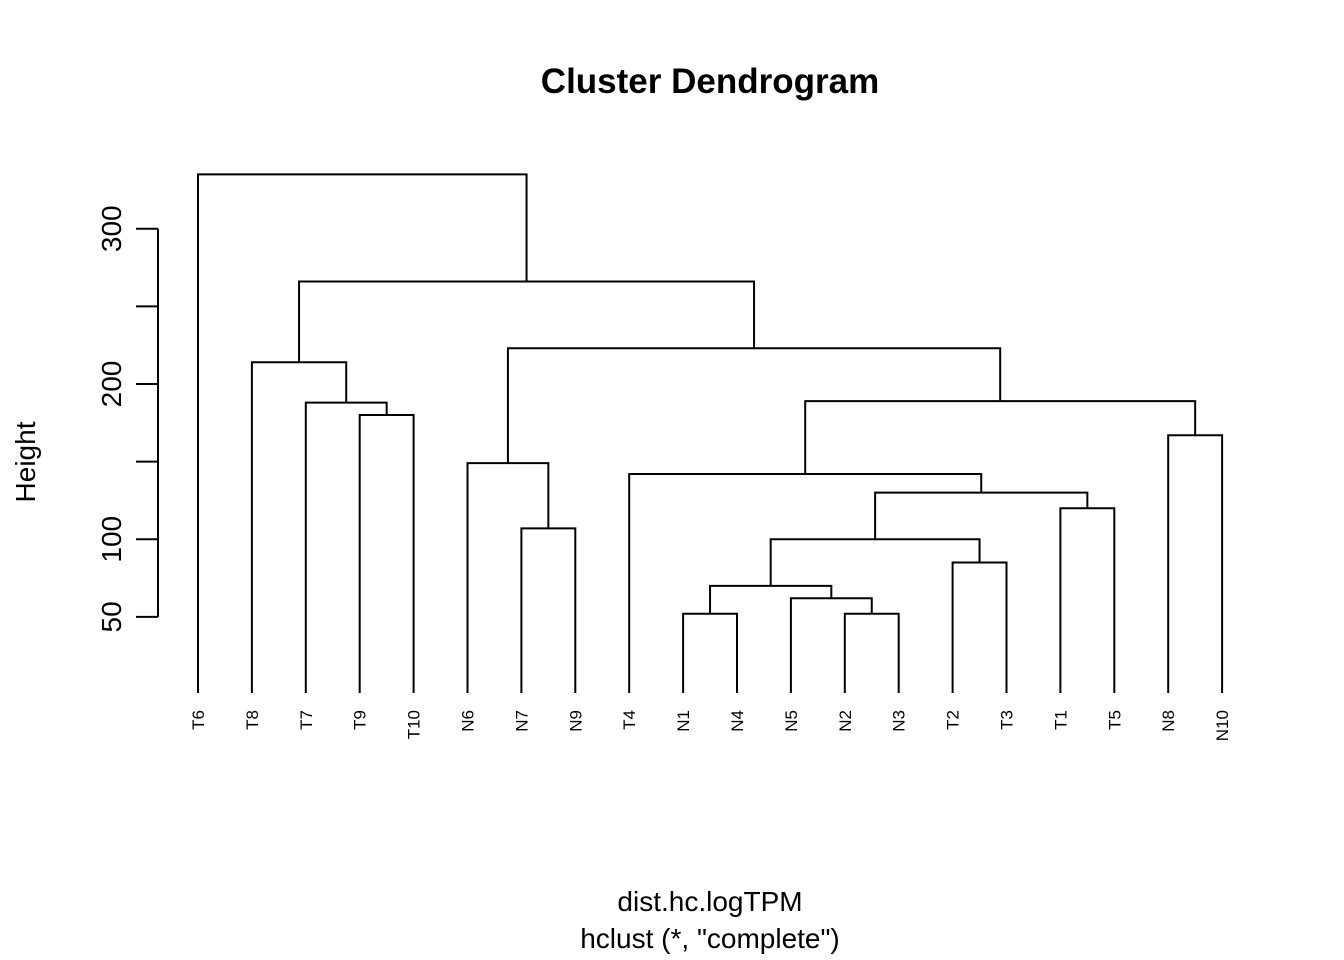 This screenshot has width=1344, height=960. Describe the element at coordinates (710, 81) in the screenshot. I see `chart-title: Cluster Dendrogram` at that location.